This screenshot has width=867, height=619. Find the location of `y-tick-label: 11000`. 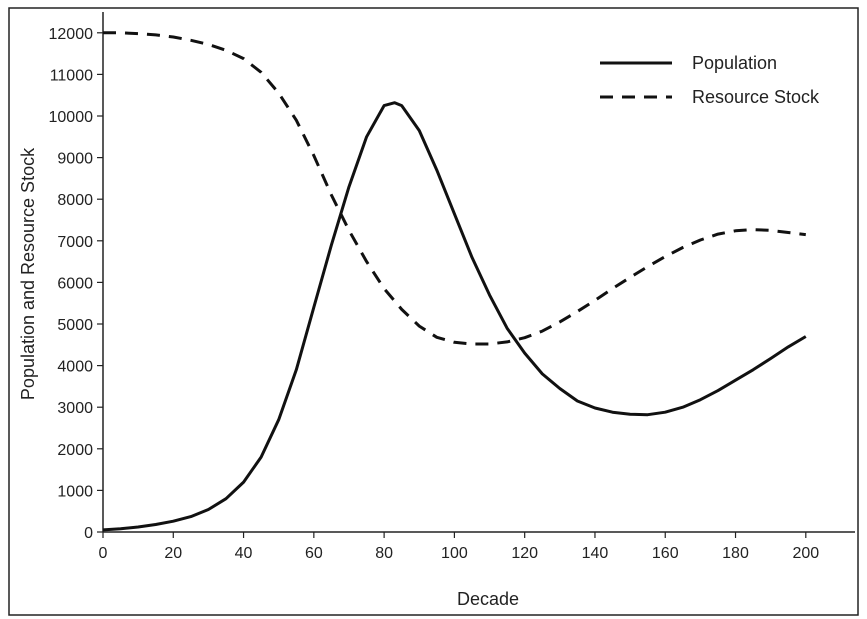

y-tick-label: 11000 is located at coordinates (71, 75).